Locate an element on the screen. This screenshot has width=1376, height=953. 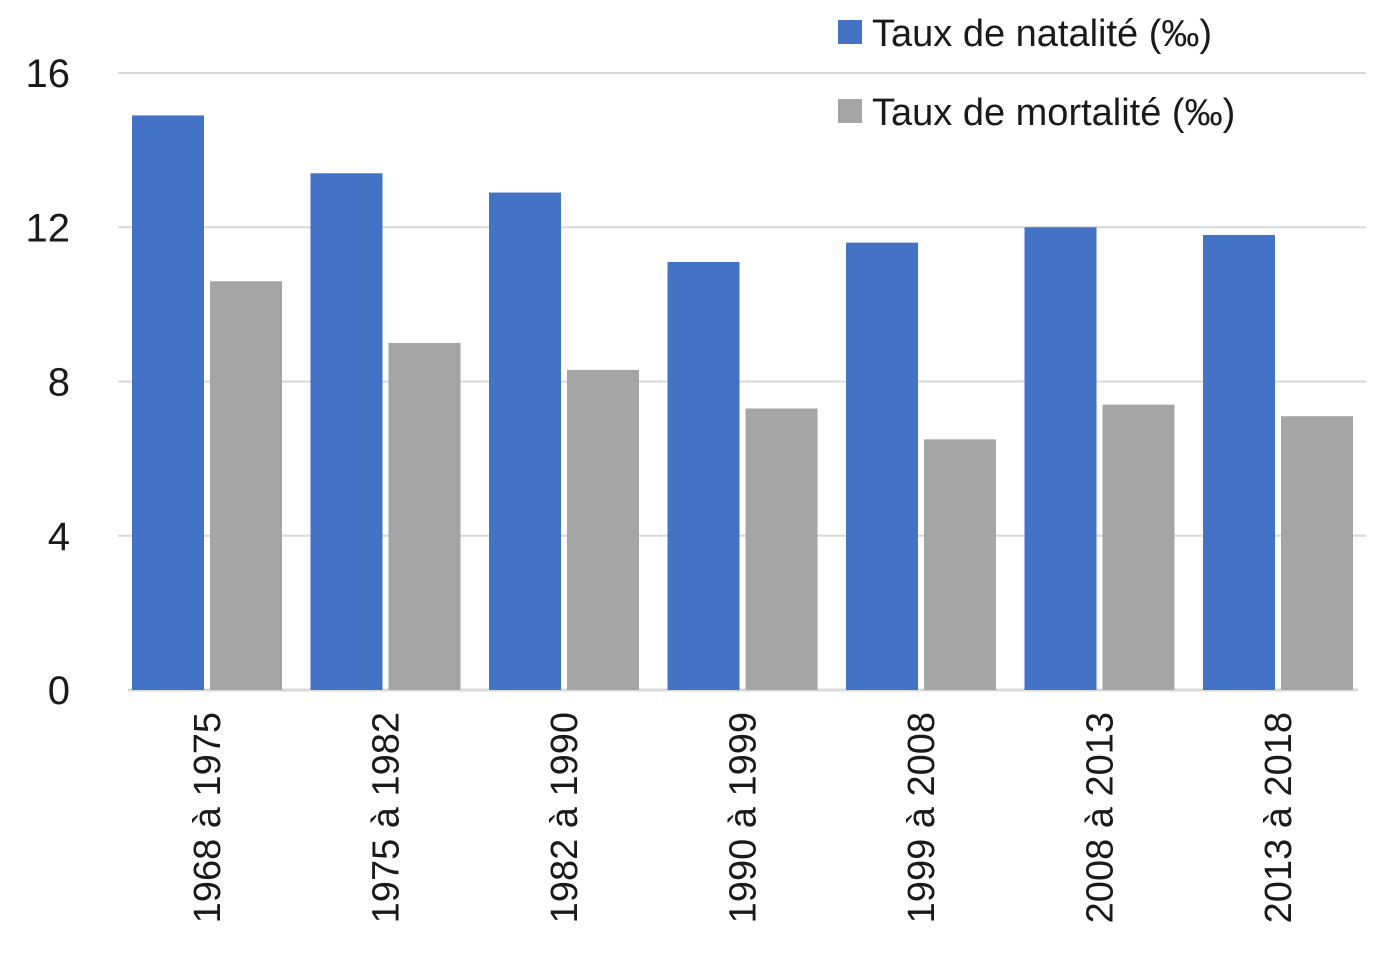
y-axis-ticks: 0 4 8 12 16 is located at coordinates (48, 382).